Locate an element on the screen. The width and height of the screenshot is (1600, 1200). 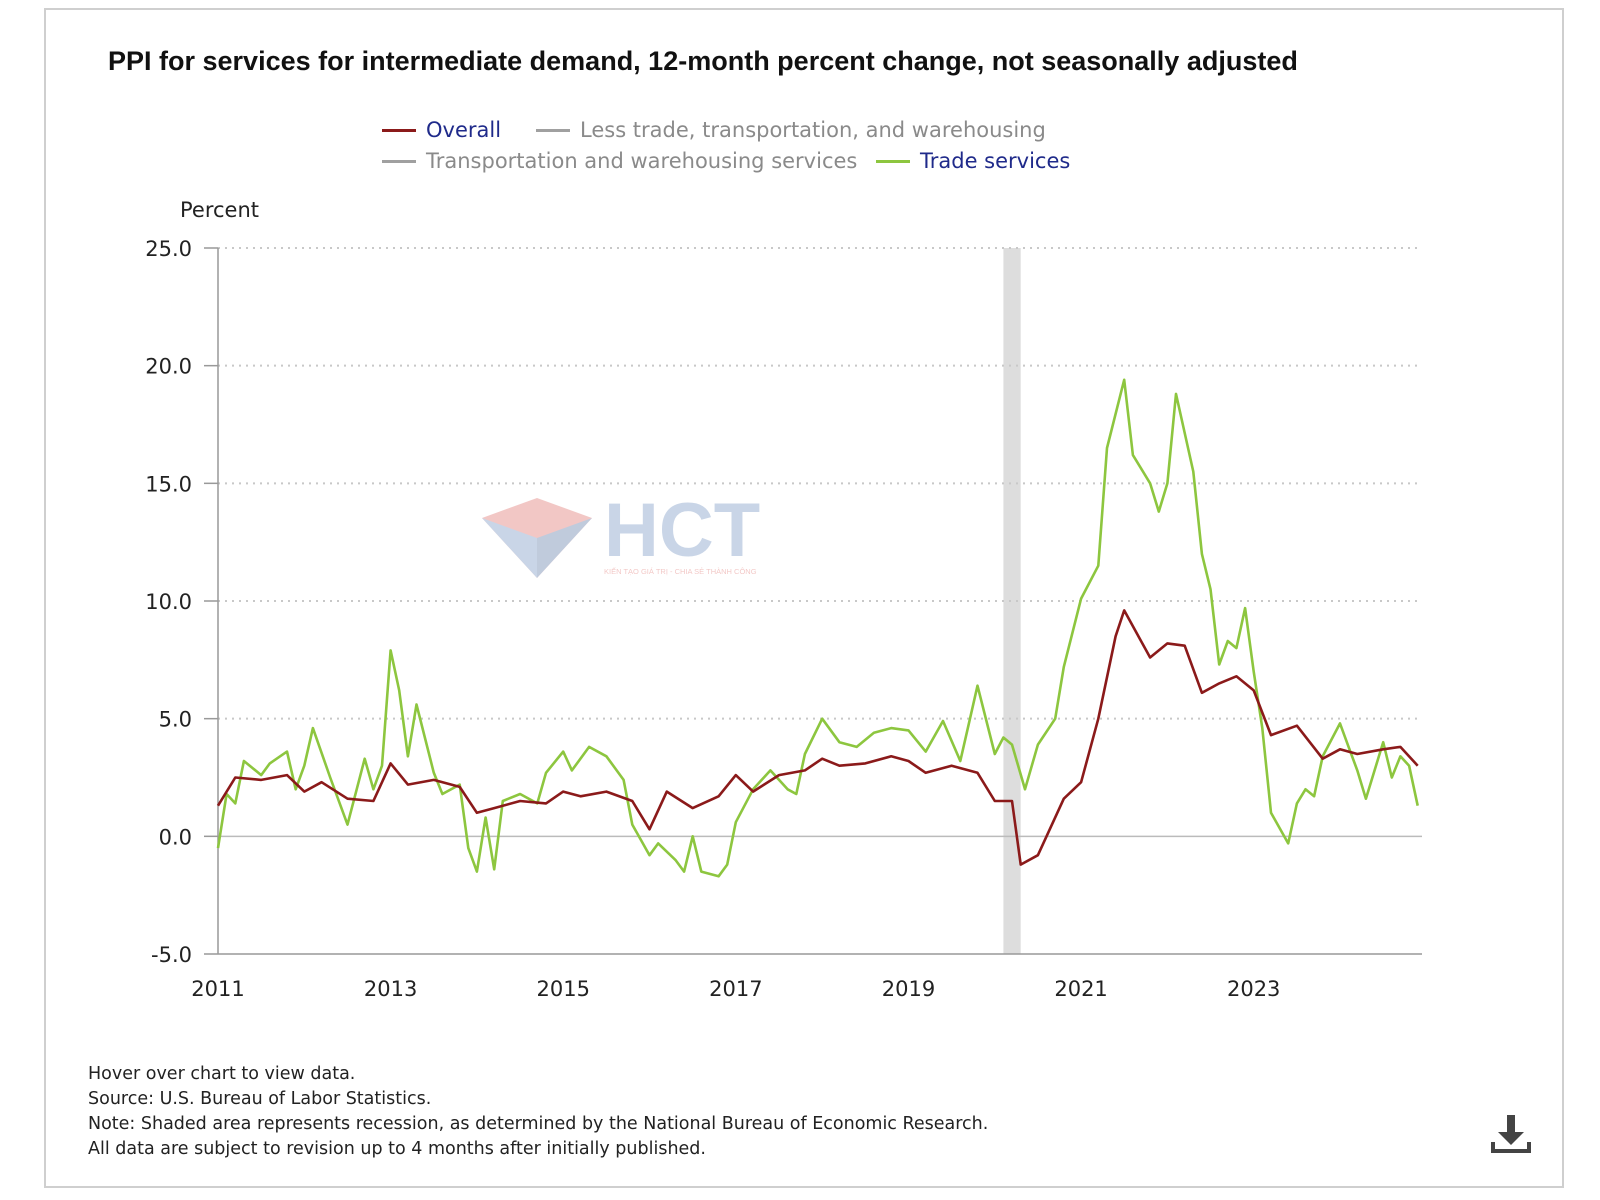
y-tick-label: -5.0 is located at coordinates (171, 955).